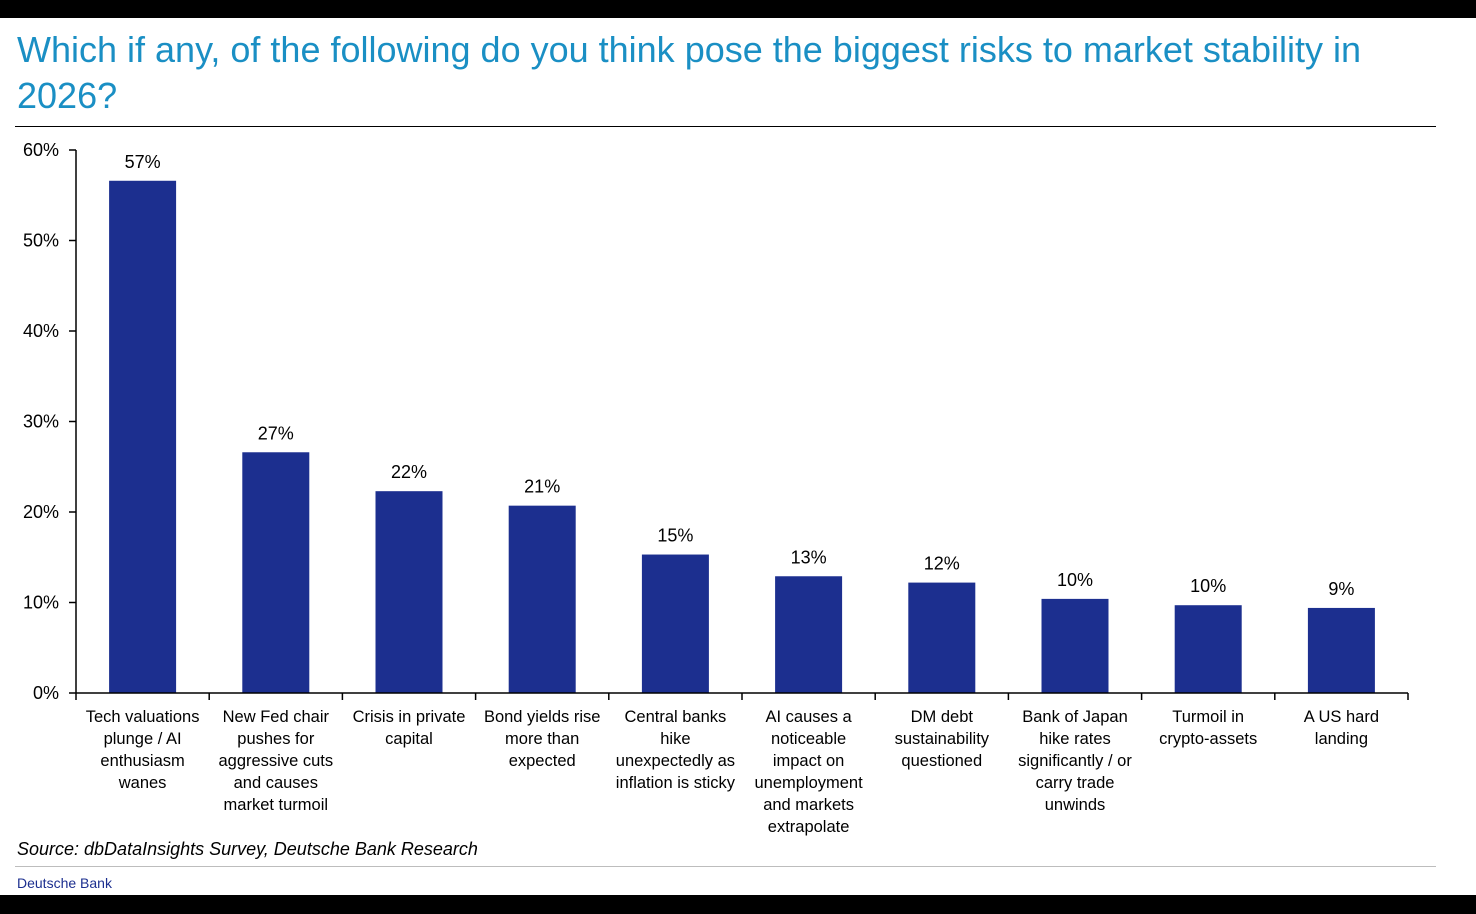 This screenshot has height=914, width=1476. Describe the element at coordinates (41, 331) in the screenshot. I see `y-tick-label: 40%` at that location.